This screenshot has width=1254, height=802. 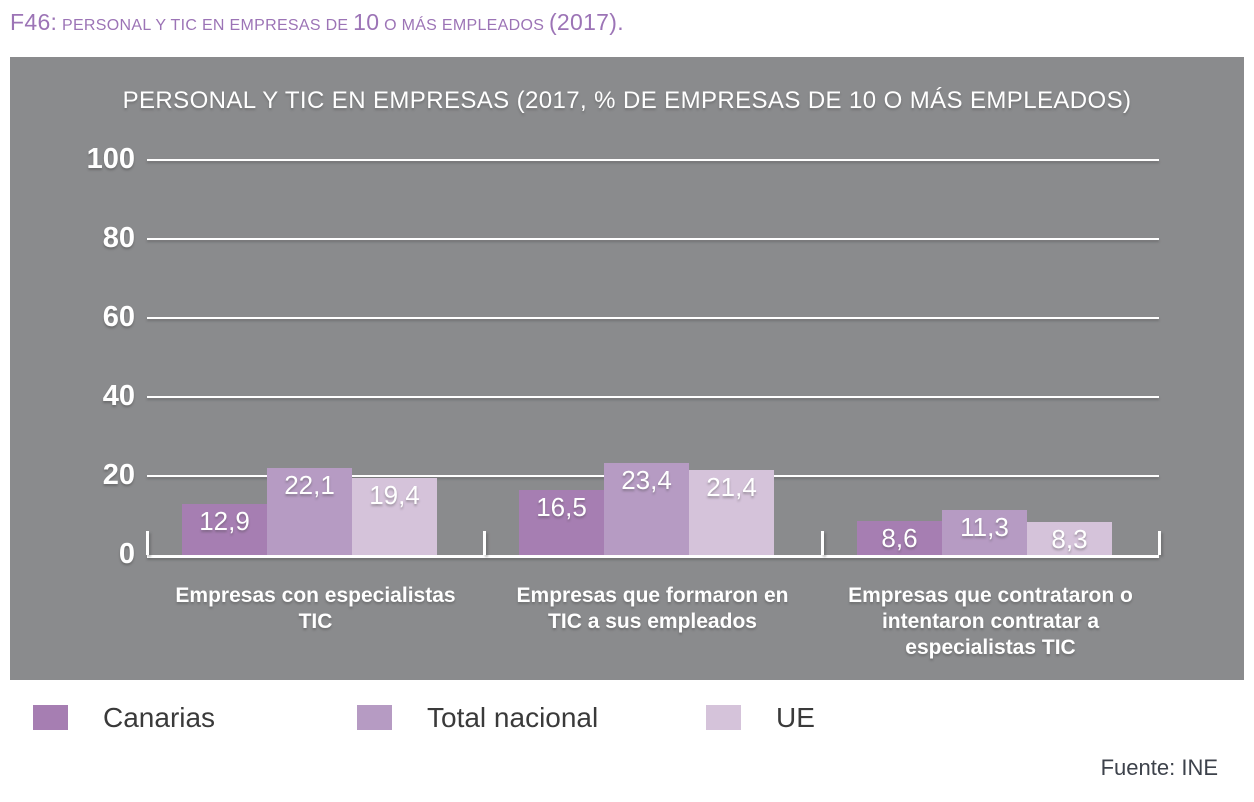 I want to click on bar-total-nacional-group2, so click(x=646, y=509).